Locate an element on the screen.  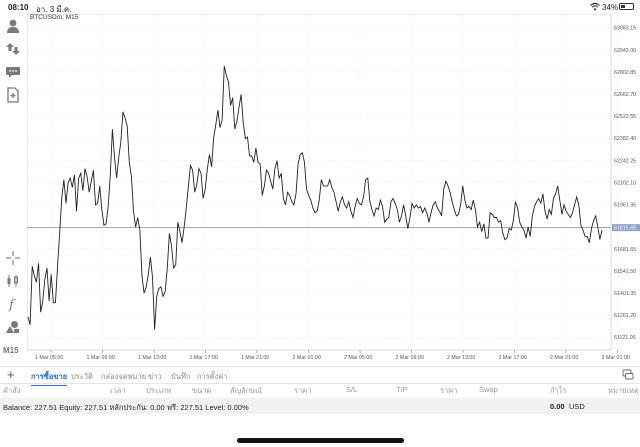
x-tick-label: 1 Mar 09:00 is located at coordinates (101, 358).